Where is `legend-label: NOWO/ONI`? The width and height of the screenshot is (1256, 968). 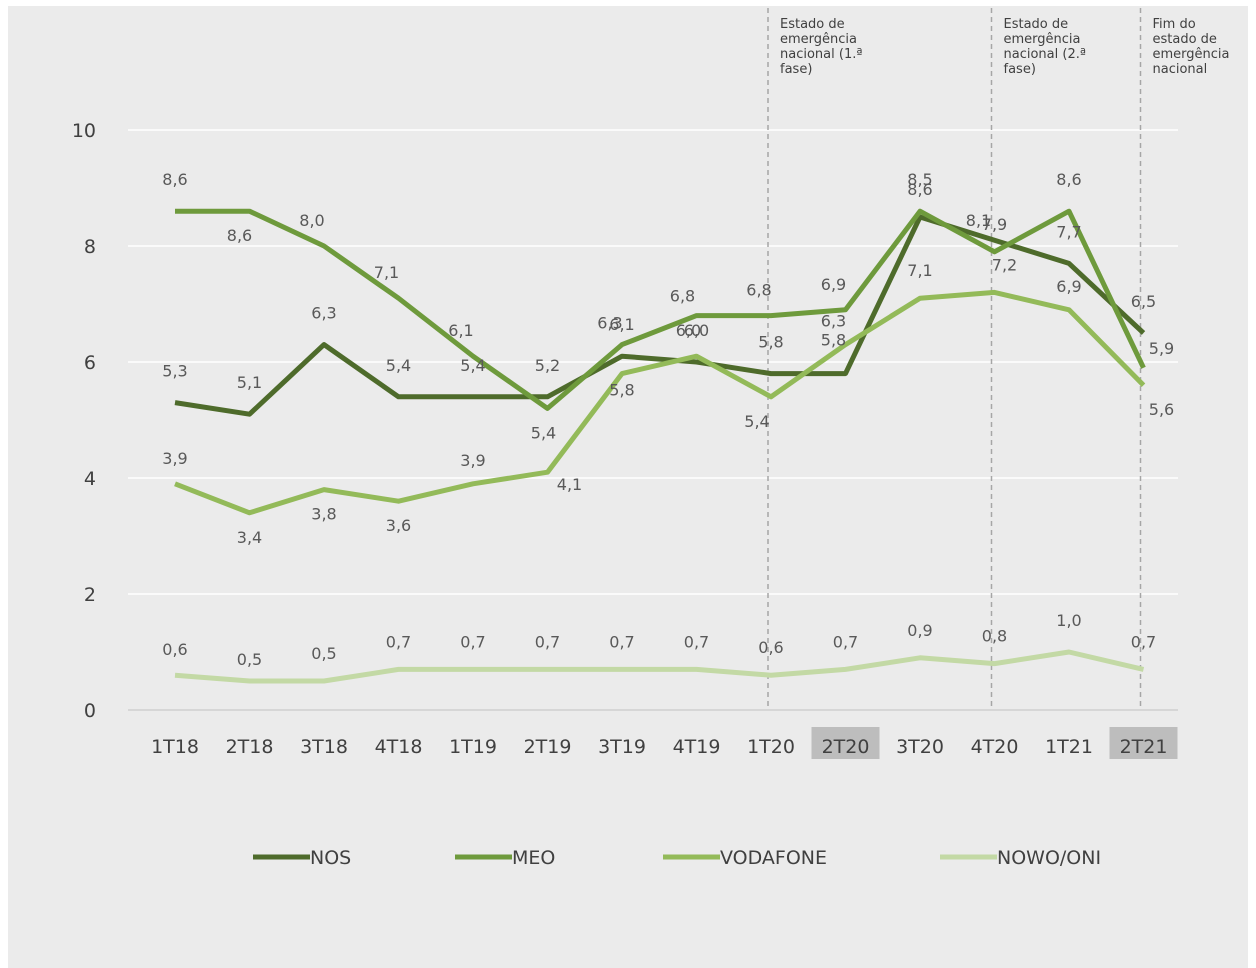 legend-label: NOWO/ONI is located at coordinates (1049, 858).